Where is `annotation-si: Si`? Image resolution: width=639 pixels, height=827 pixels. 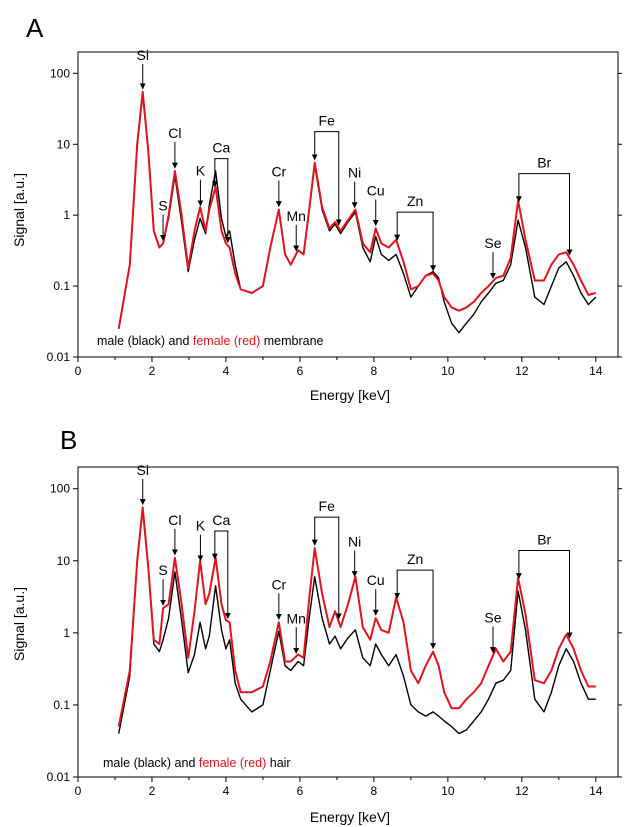 annotation-si: Si is located at coordinates (142, 68).